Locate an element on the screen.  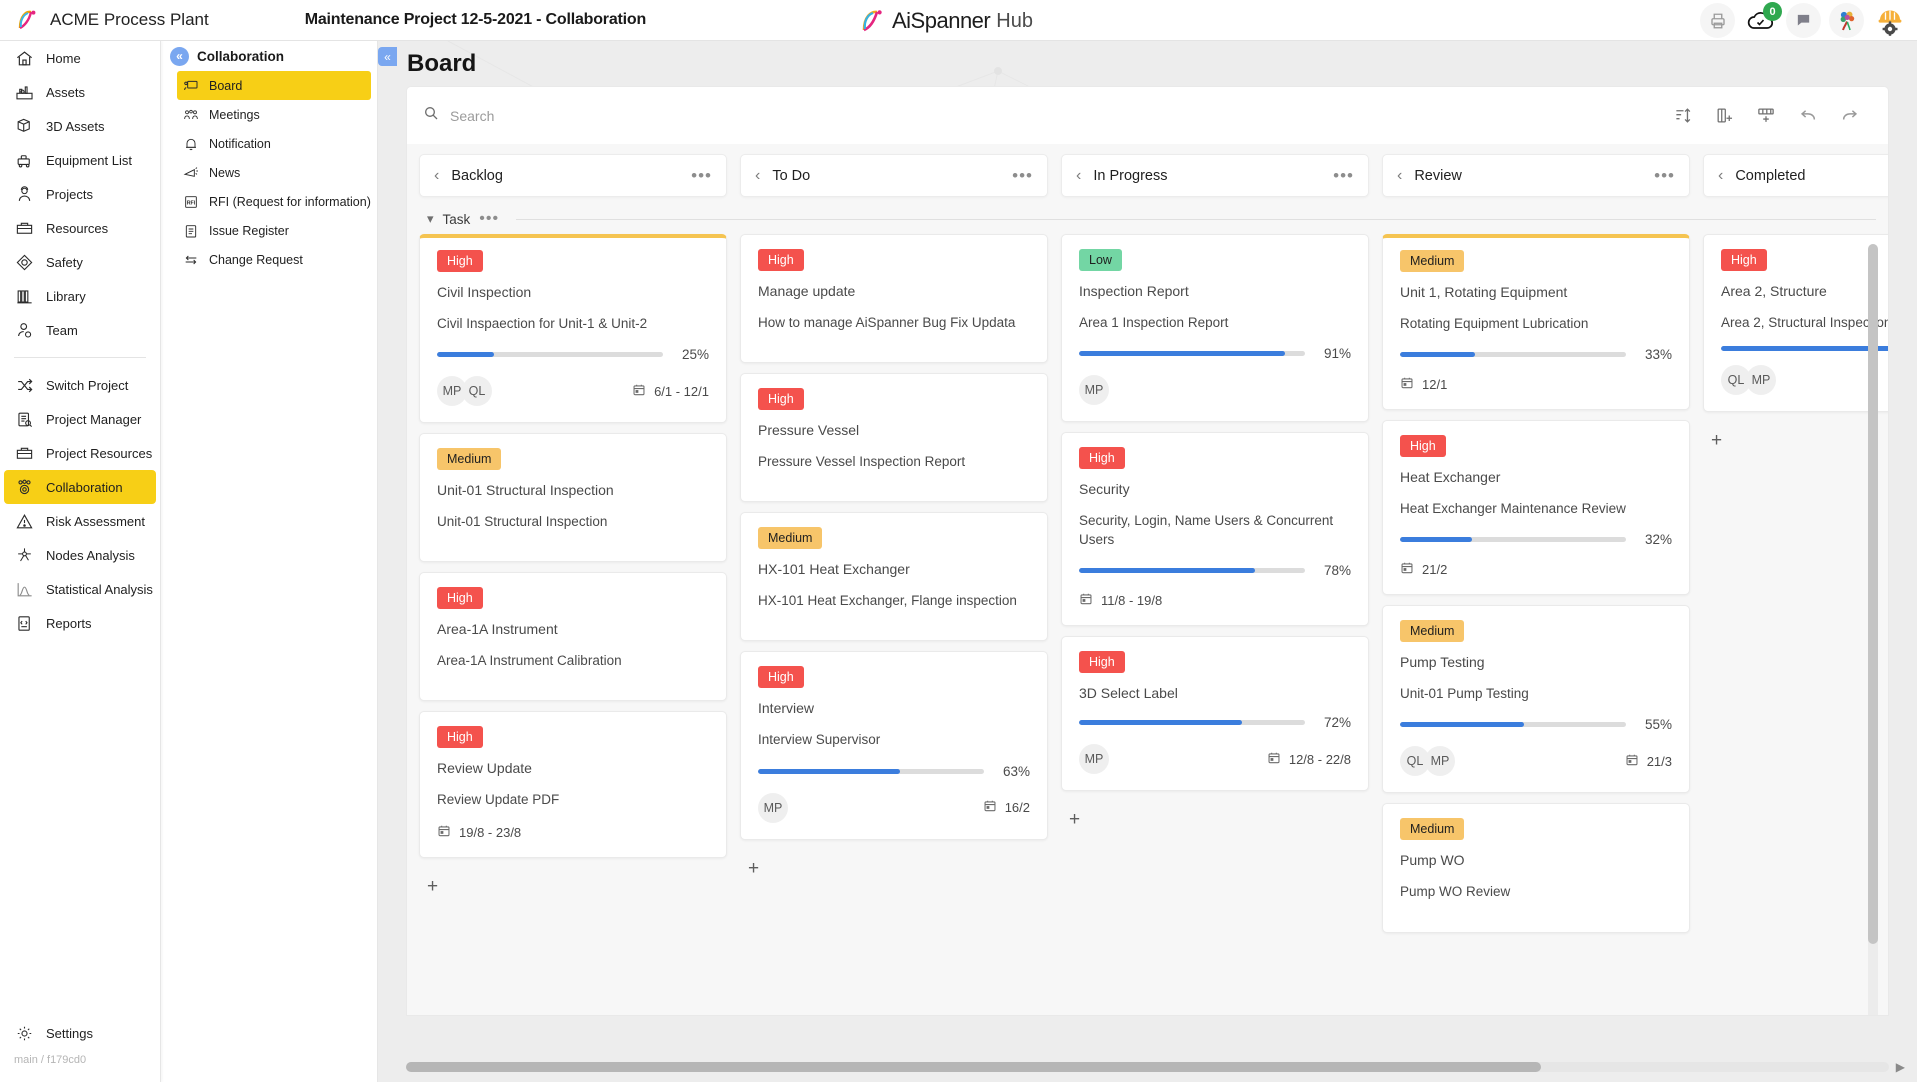
cloud-sync-icon: 0 is located at coordinates (1762, 20).